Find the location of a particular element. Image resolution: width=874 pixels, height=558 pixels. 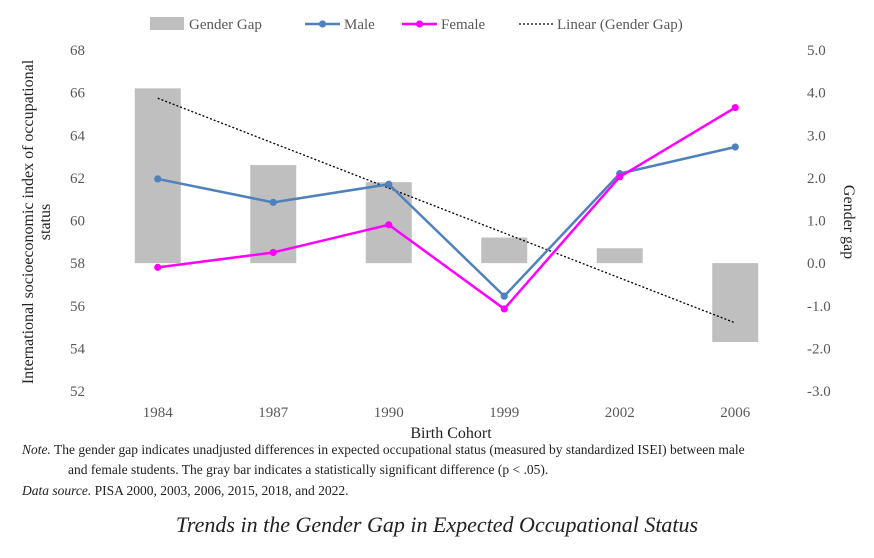

left-tick-label-56: 56 is located at coordinates (78, 307).